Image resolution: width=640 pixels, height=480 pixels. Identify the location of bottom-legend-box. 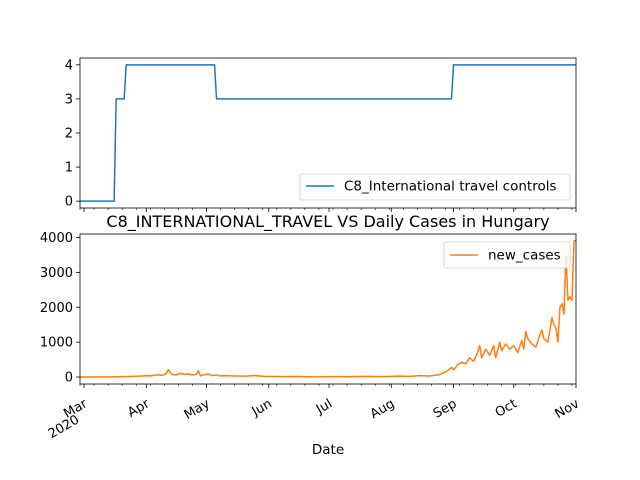
(507, 255).